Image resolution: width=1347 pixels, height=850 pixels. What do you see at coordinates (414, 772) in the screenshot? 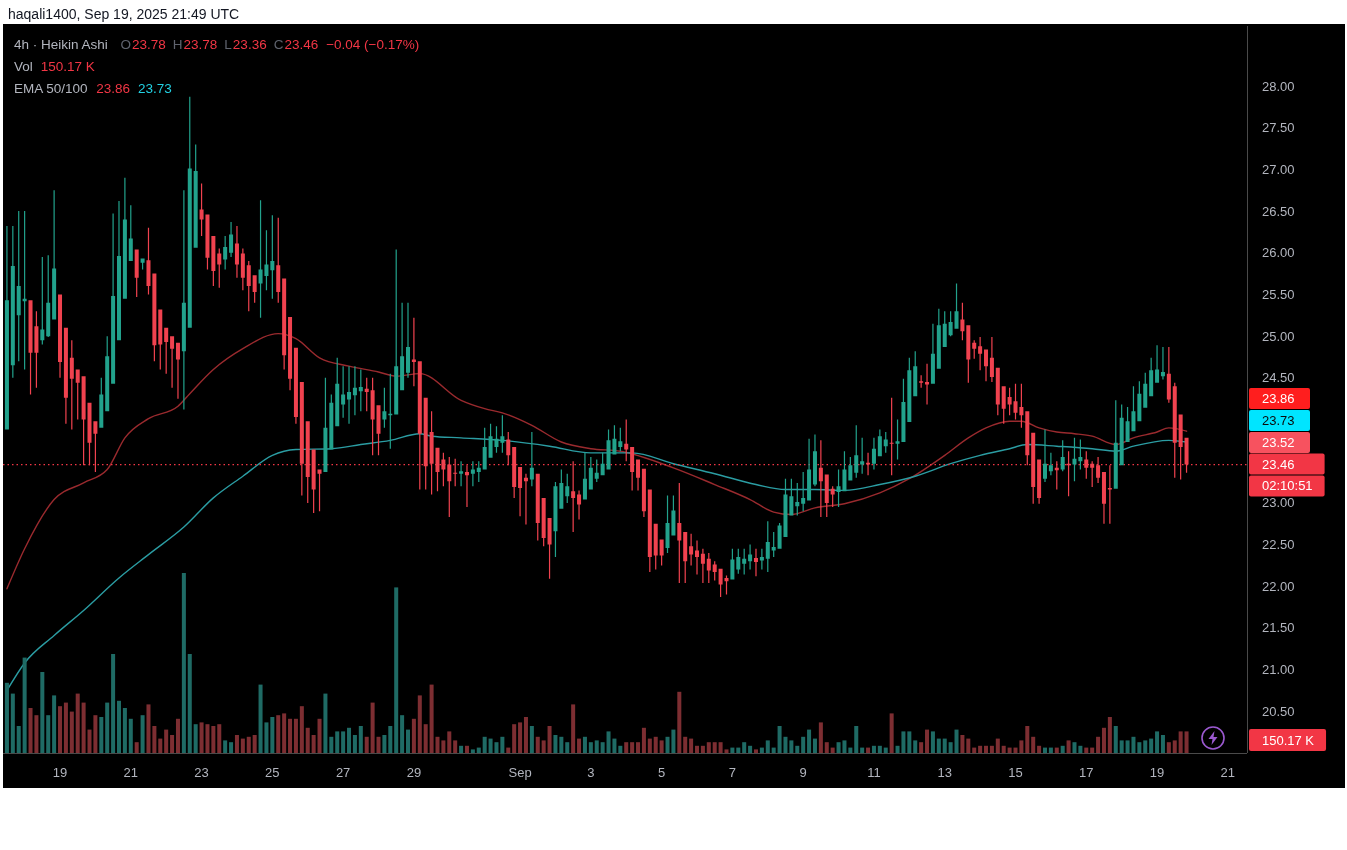
I see `x-tick-label: 29` at bounding box center [414, 772].